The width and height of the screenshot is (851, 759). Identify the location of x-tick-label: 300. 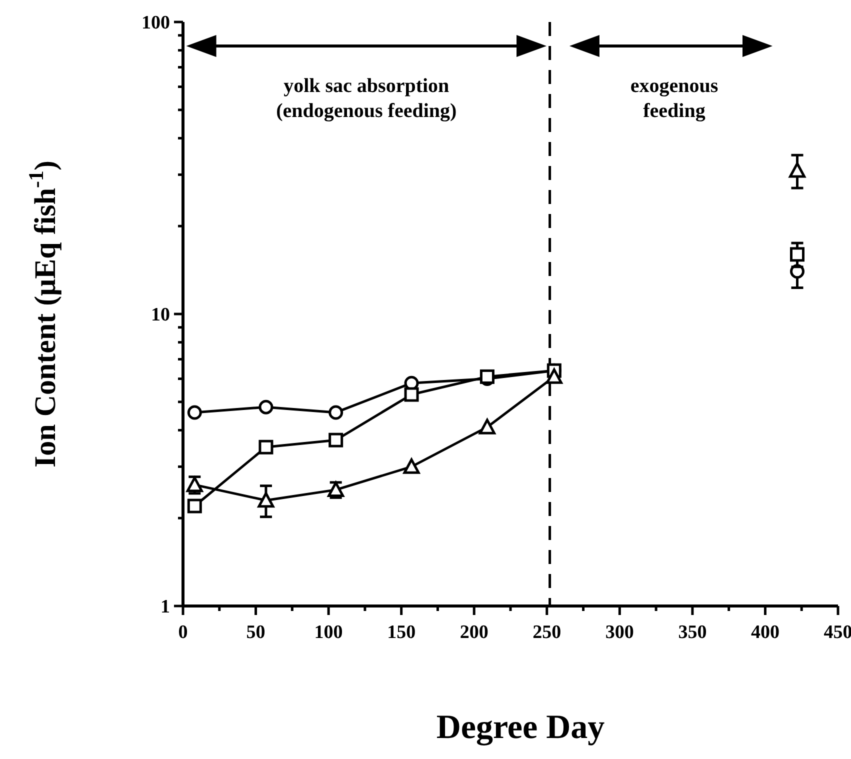
(619, 632).